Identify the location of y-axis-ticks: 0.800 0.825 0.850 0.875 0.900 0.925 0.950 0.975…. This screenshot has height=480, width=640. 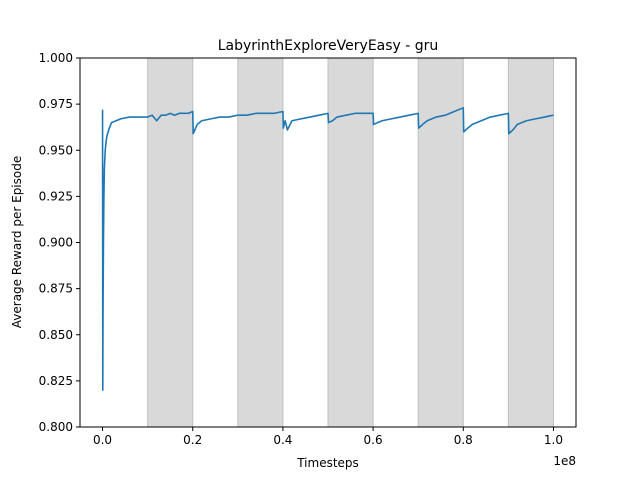
(59, 242).